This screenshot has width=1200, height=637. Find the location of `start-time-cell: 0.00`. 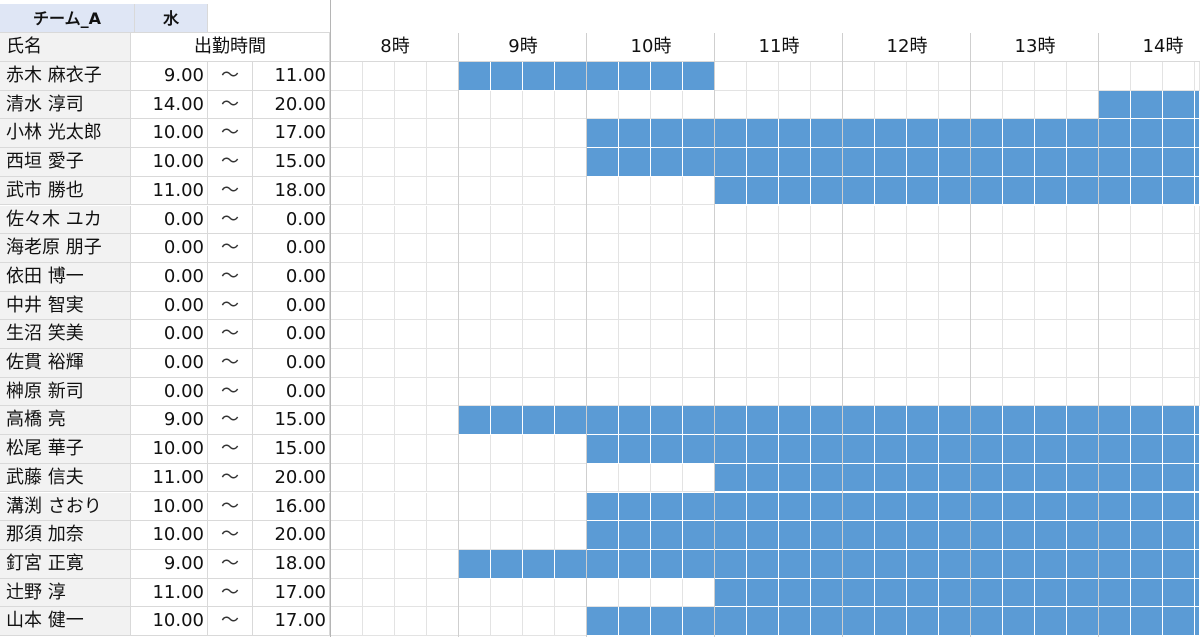

start-time-cell: 0.00 is located at coordinates (169, 392).